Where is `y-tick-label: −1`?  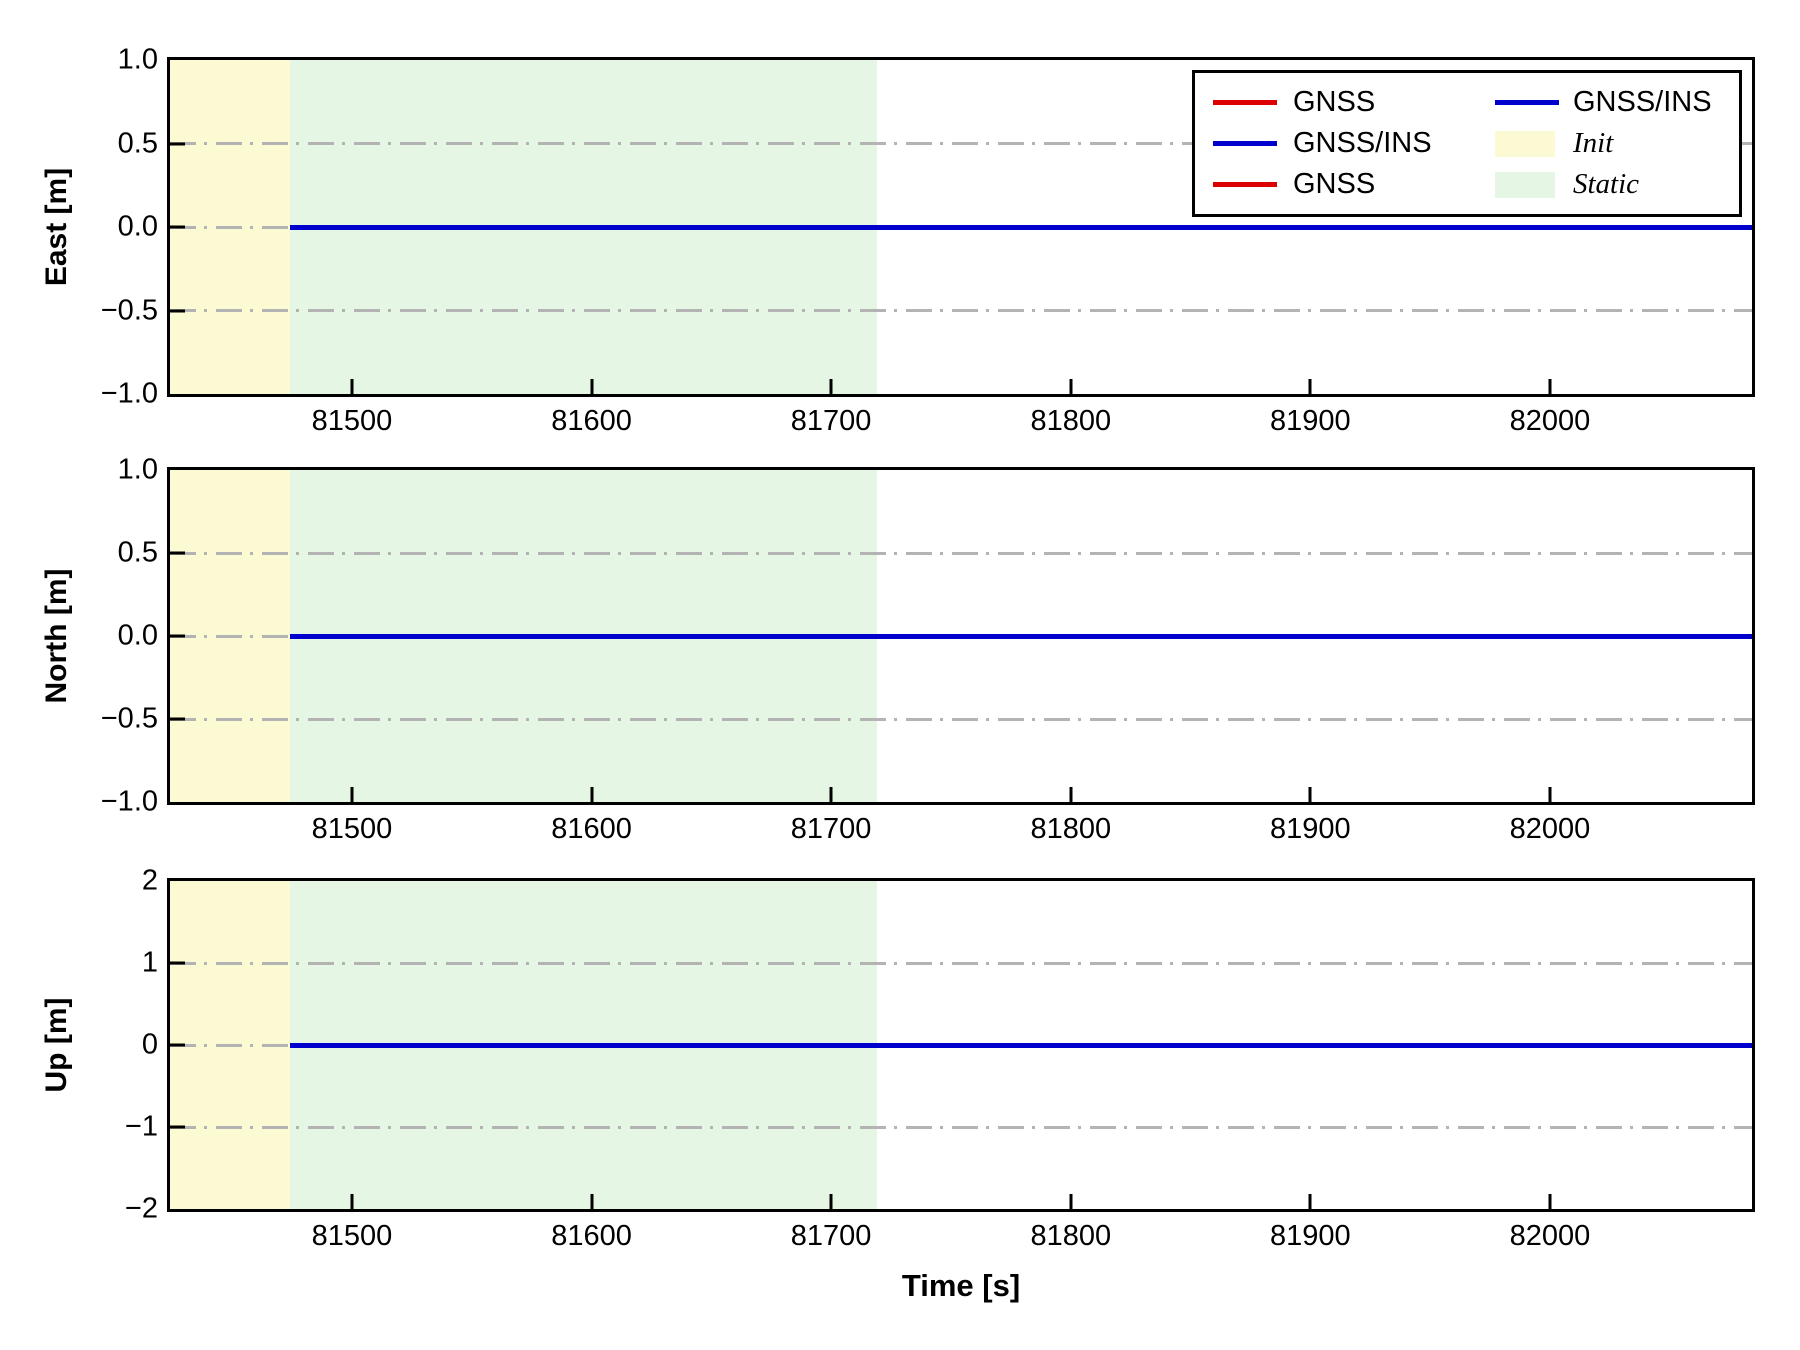 y-tick-label: −1 is located at coordinates (141, 1126).